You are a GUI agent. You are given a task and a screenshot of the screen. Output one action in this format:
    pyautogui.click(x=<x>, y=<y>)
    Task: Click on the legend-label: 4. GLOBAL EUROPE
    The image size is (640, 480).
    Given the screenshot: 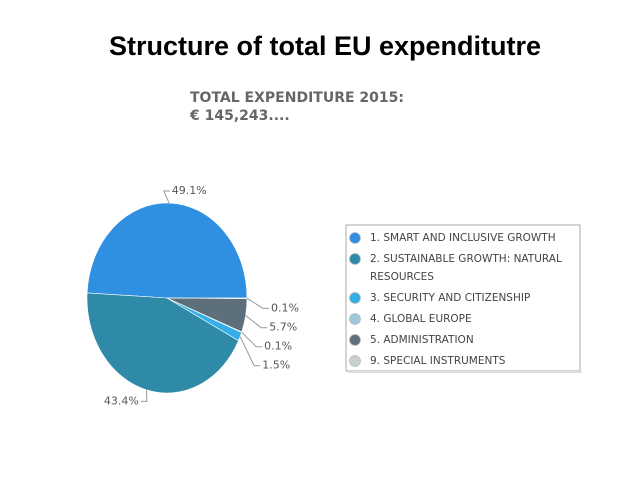 What is the action you would take?
    pyautogui.click(x=421, y=319)
    